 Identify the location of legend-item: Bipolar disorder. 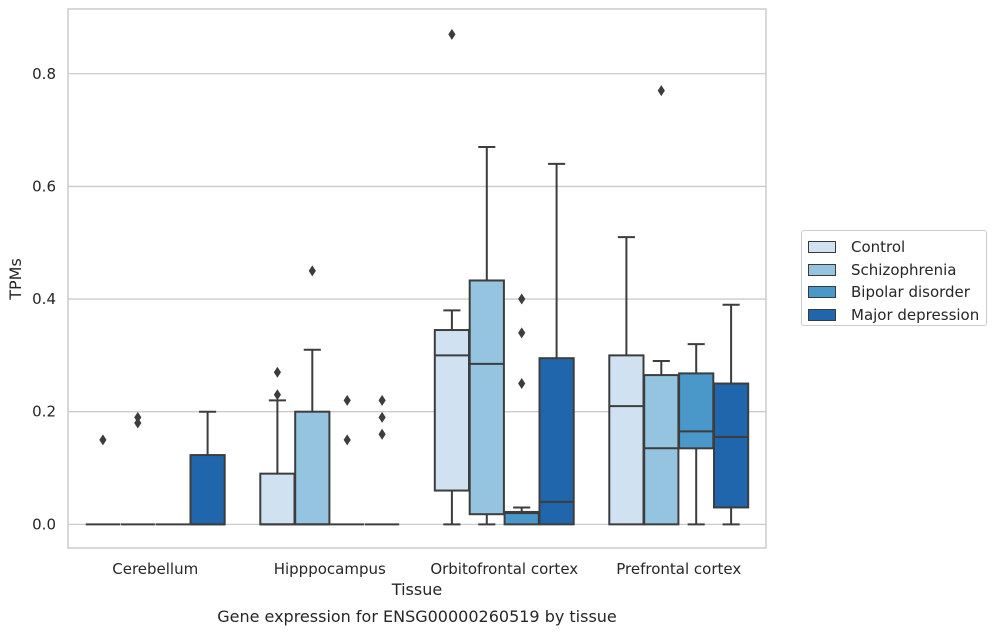
(897, 292).